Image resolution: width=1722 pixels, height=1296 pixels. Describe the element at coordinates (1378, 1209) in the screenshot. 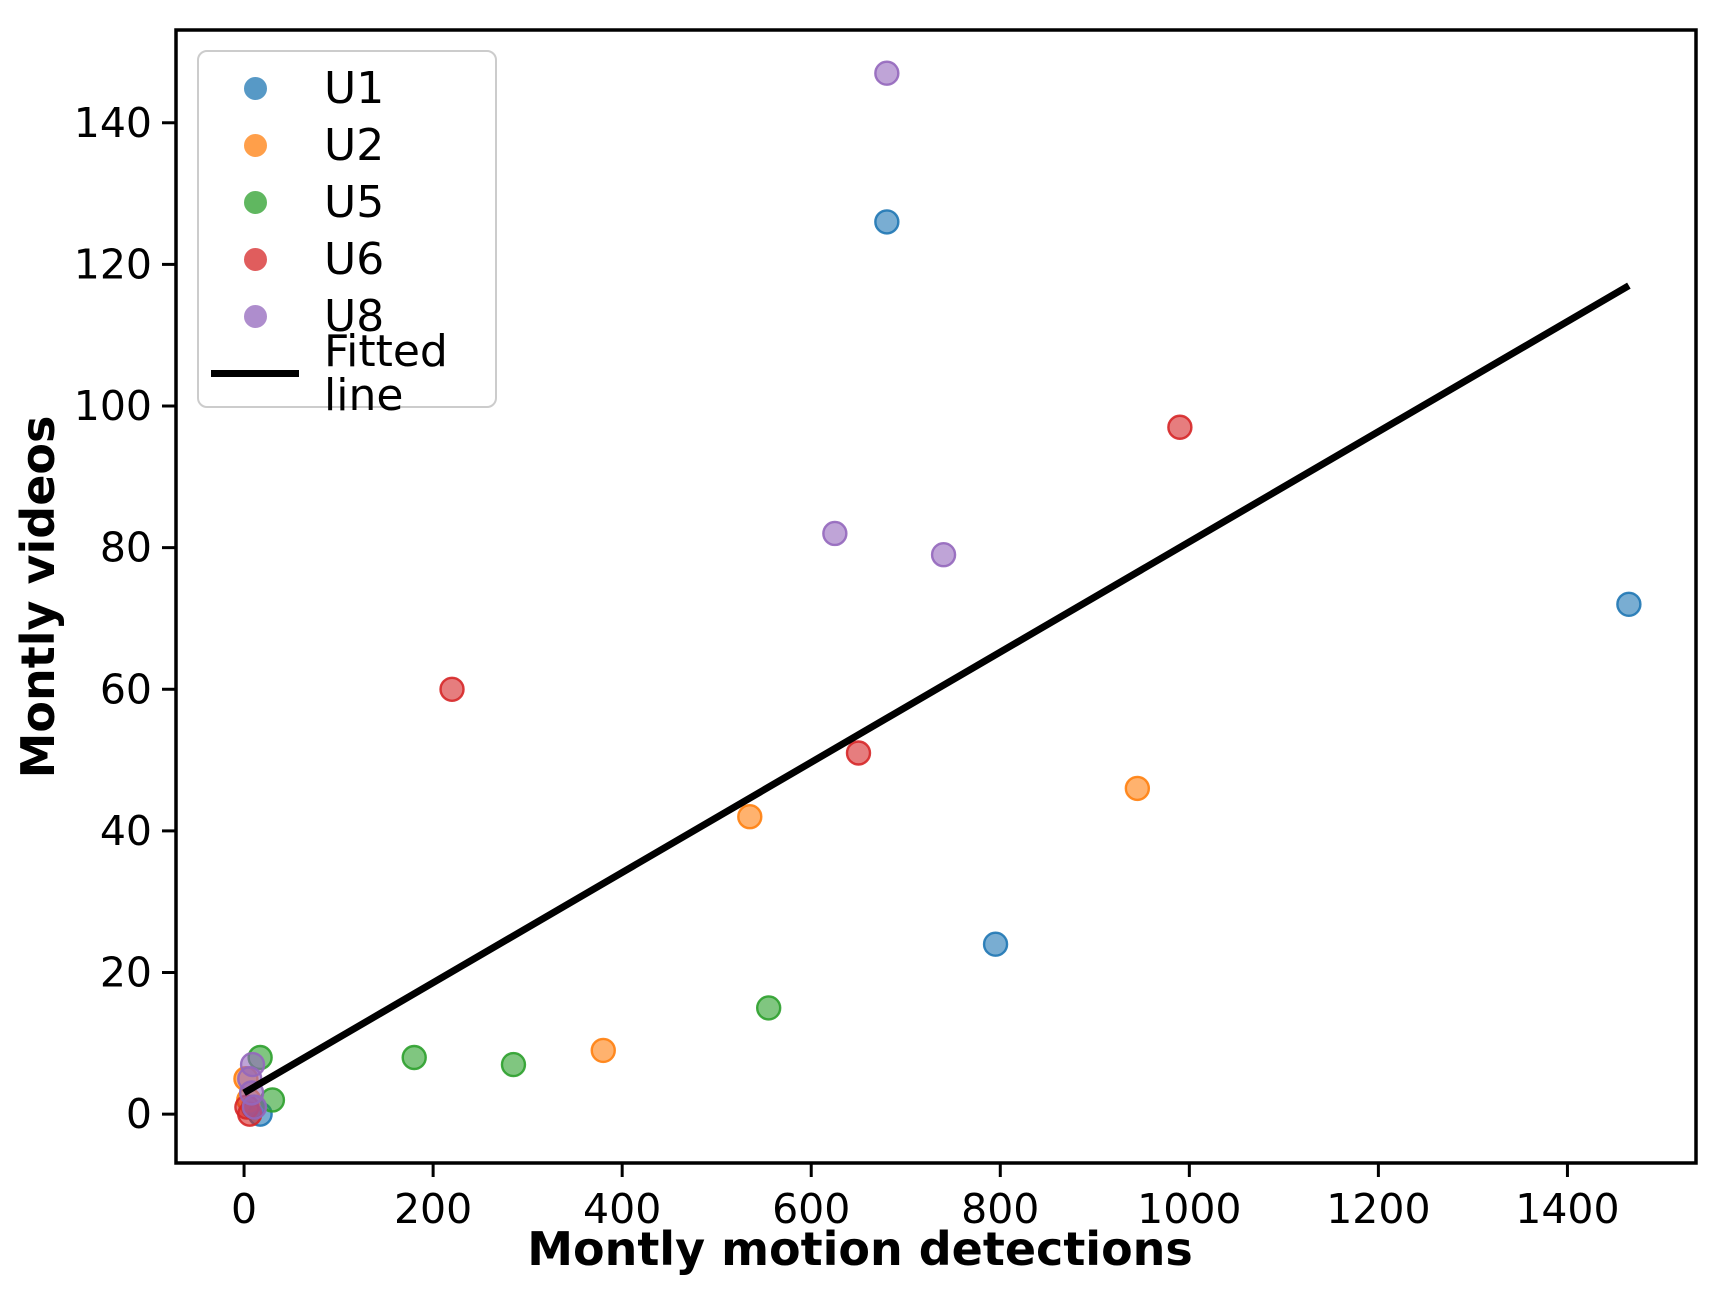

I see `x-tick-label: 1200` at that location.